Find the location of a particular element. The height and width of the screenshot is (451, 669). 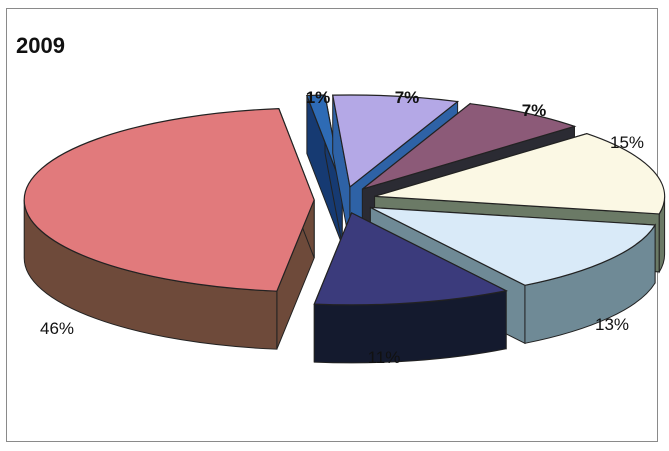

slice-label: 13% is located at coordinates (612, 324).